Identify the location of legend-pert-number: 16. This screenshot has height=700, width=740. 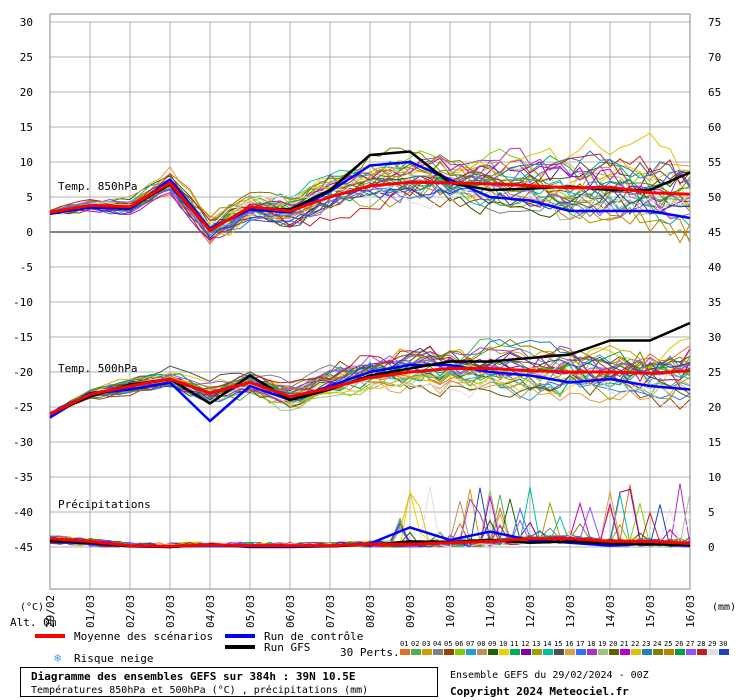
(569, 644).